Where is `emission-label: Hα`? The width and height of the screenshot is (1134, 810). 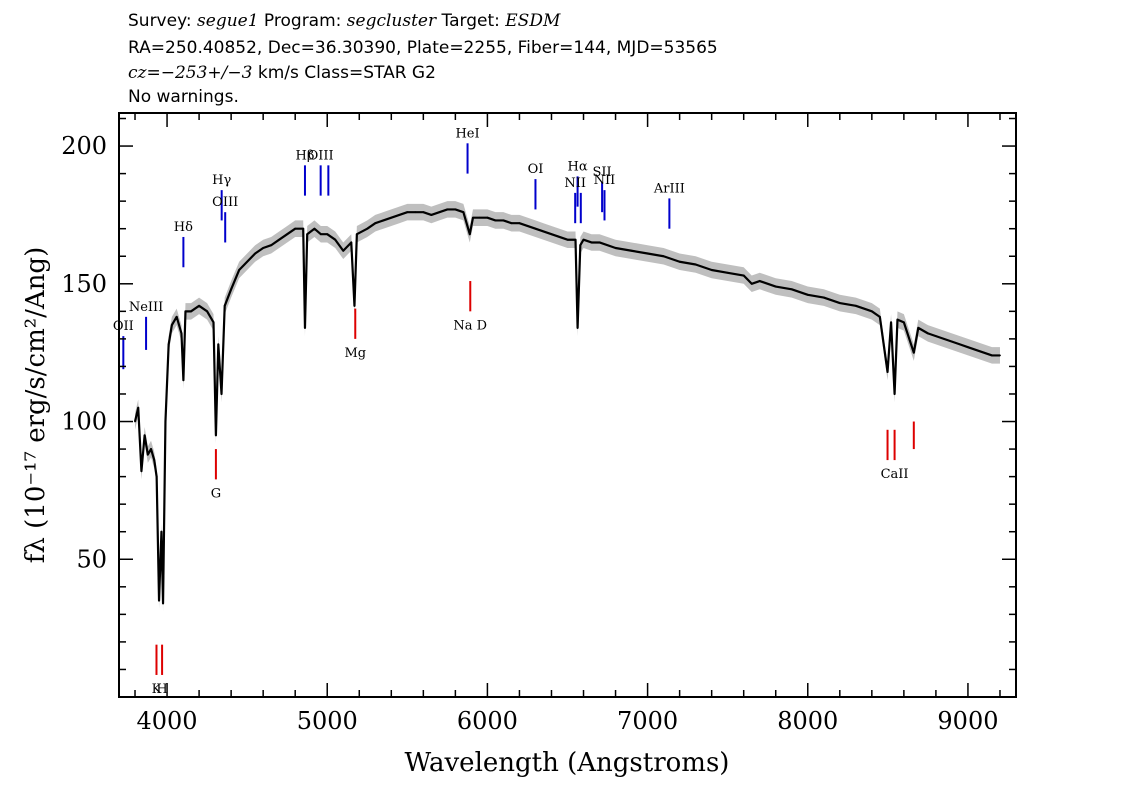
emission-label: Hα is located at coordinates (578, 166).